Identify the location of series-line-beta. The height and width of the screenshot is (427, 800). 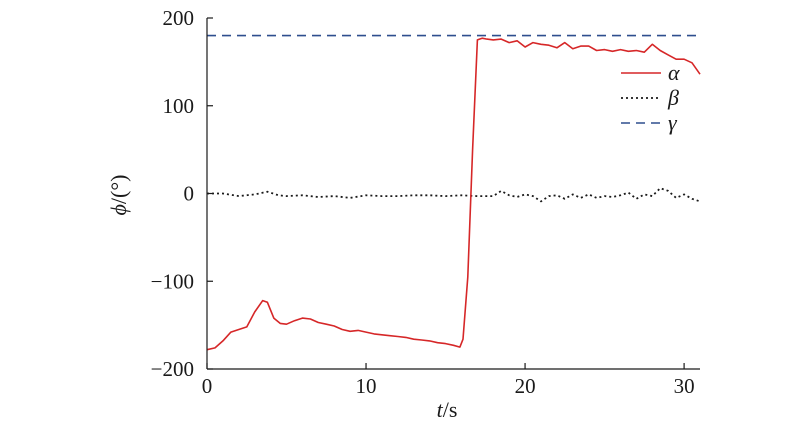
(454, 195).